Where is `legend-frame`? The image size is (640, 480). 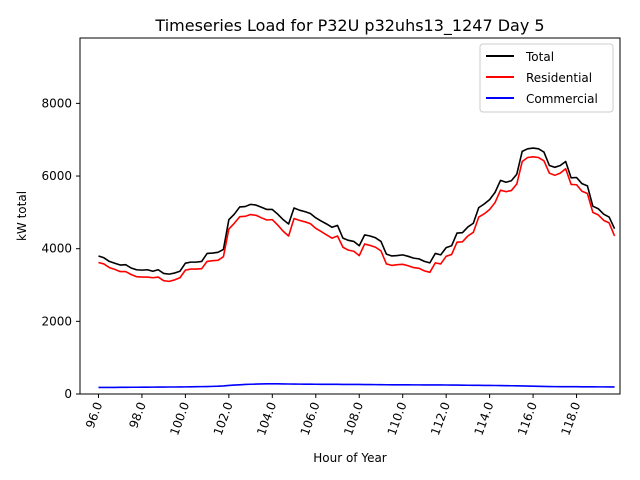 legend-frame is located at coordinates (546, 78).